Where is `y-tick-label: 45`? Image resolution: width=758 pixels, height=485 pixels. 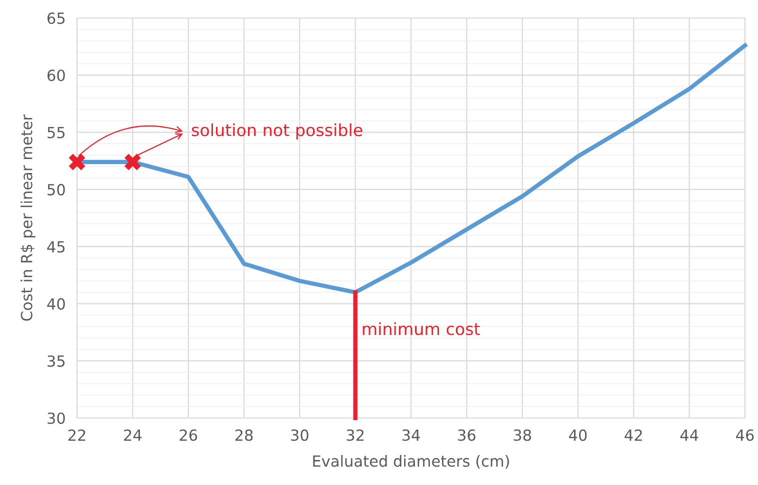 y-tick-label: 45 is located at coordinates (56, 247).